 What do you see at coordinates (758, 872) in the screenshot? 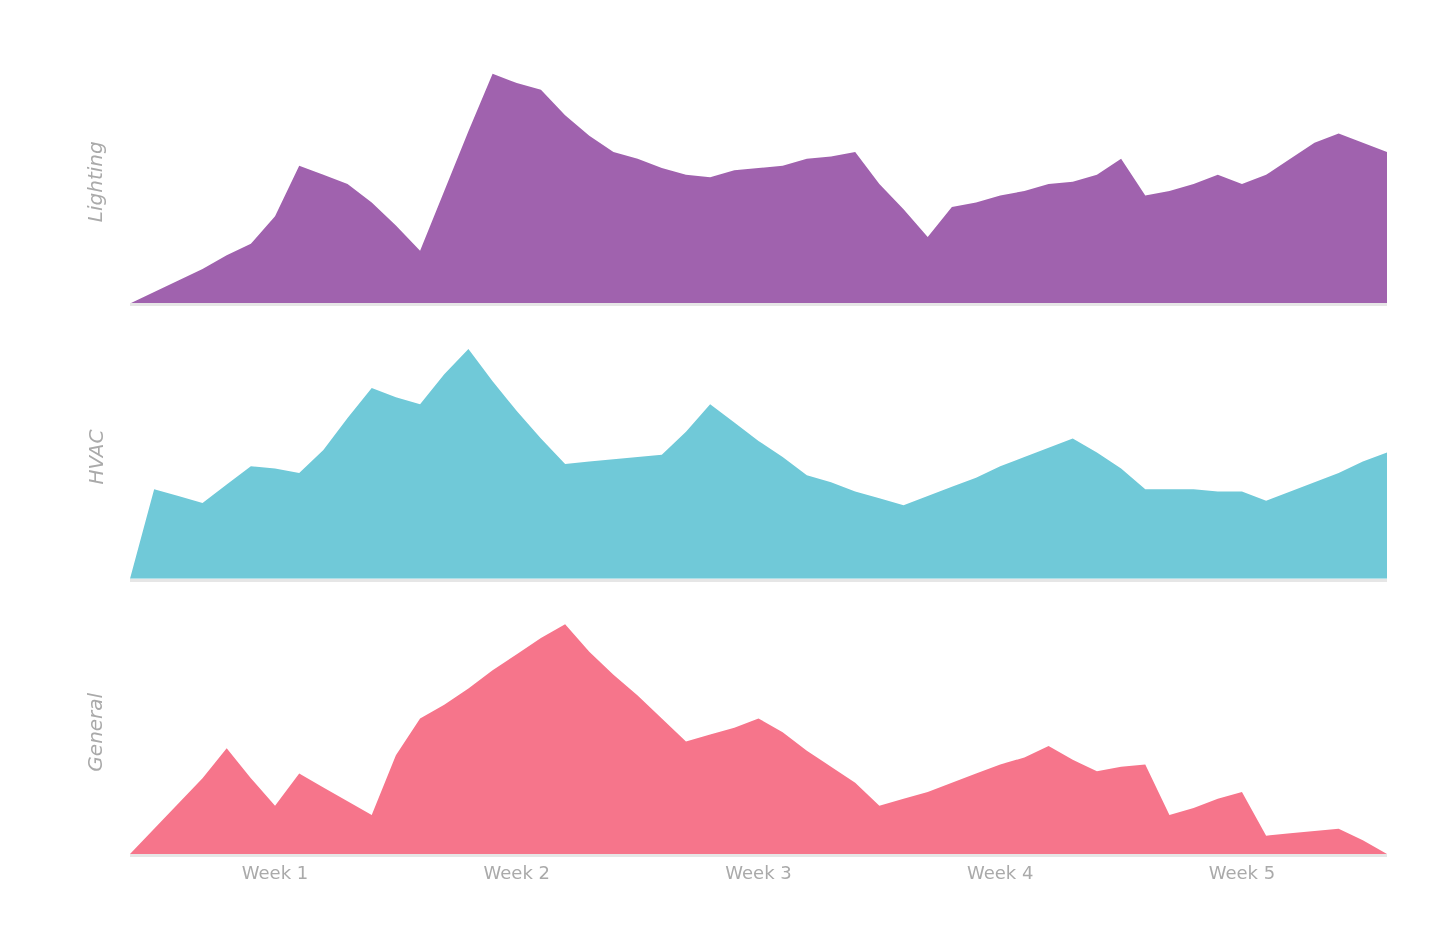
I see `x-tick-label: Week 3` at bounding box center [758, 872].